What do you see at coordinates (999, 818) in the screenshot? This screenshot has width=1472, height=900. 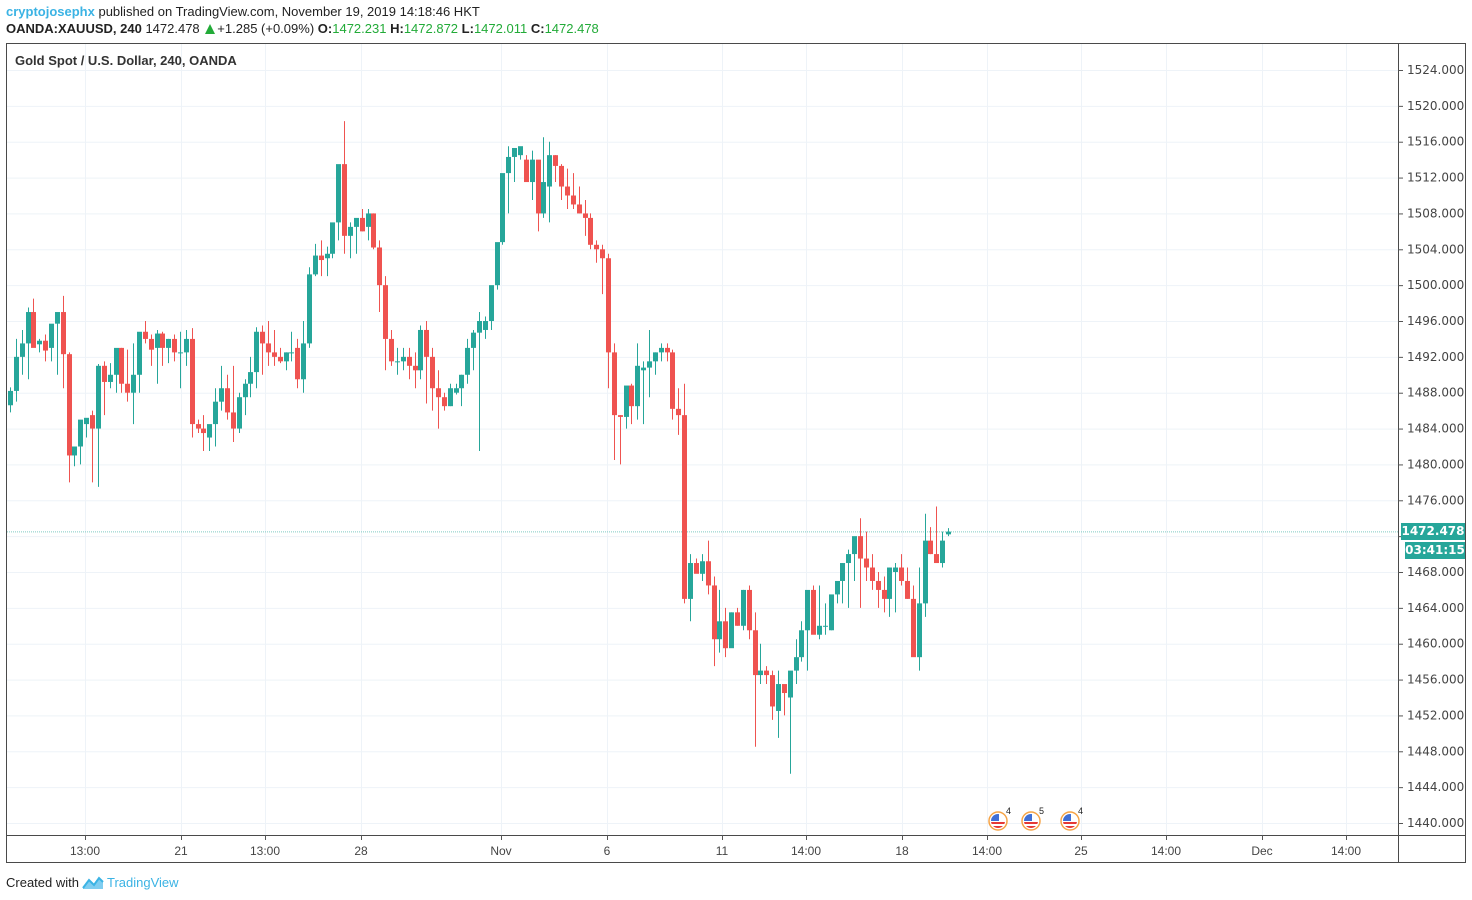 I see `us-economic-event-icon: 4` at bounding box center [999, 818].